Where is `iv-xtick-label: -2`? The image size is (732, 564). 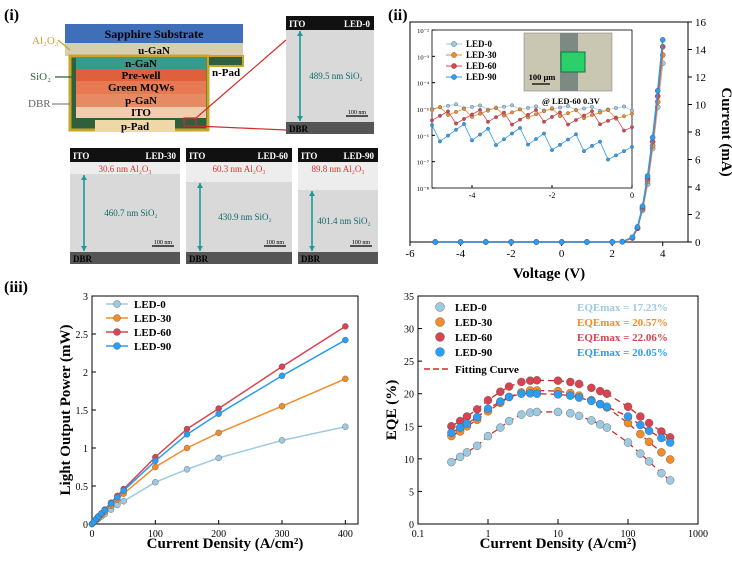
iv-xtick-label: -2 is located at coordinates (511, 254).